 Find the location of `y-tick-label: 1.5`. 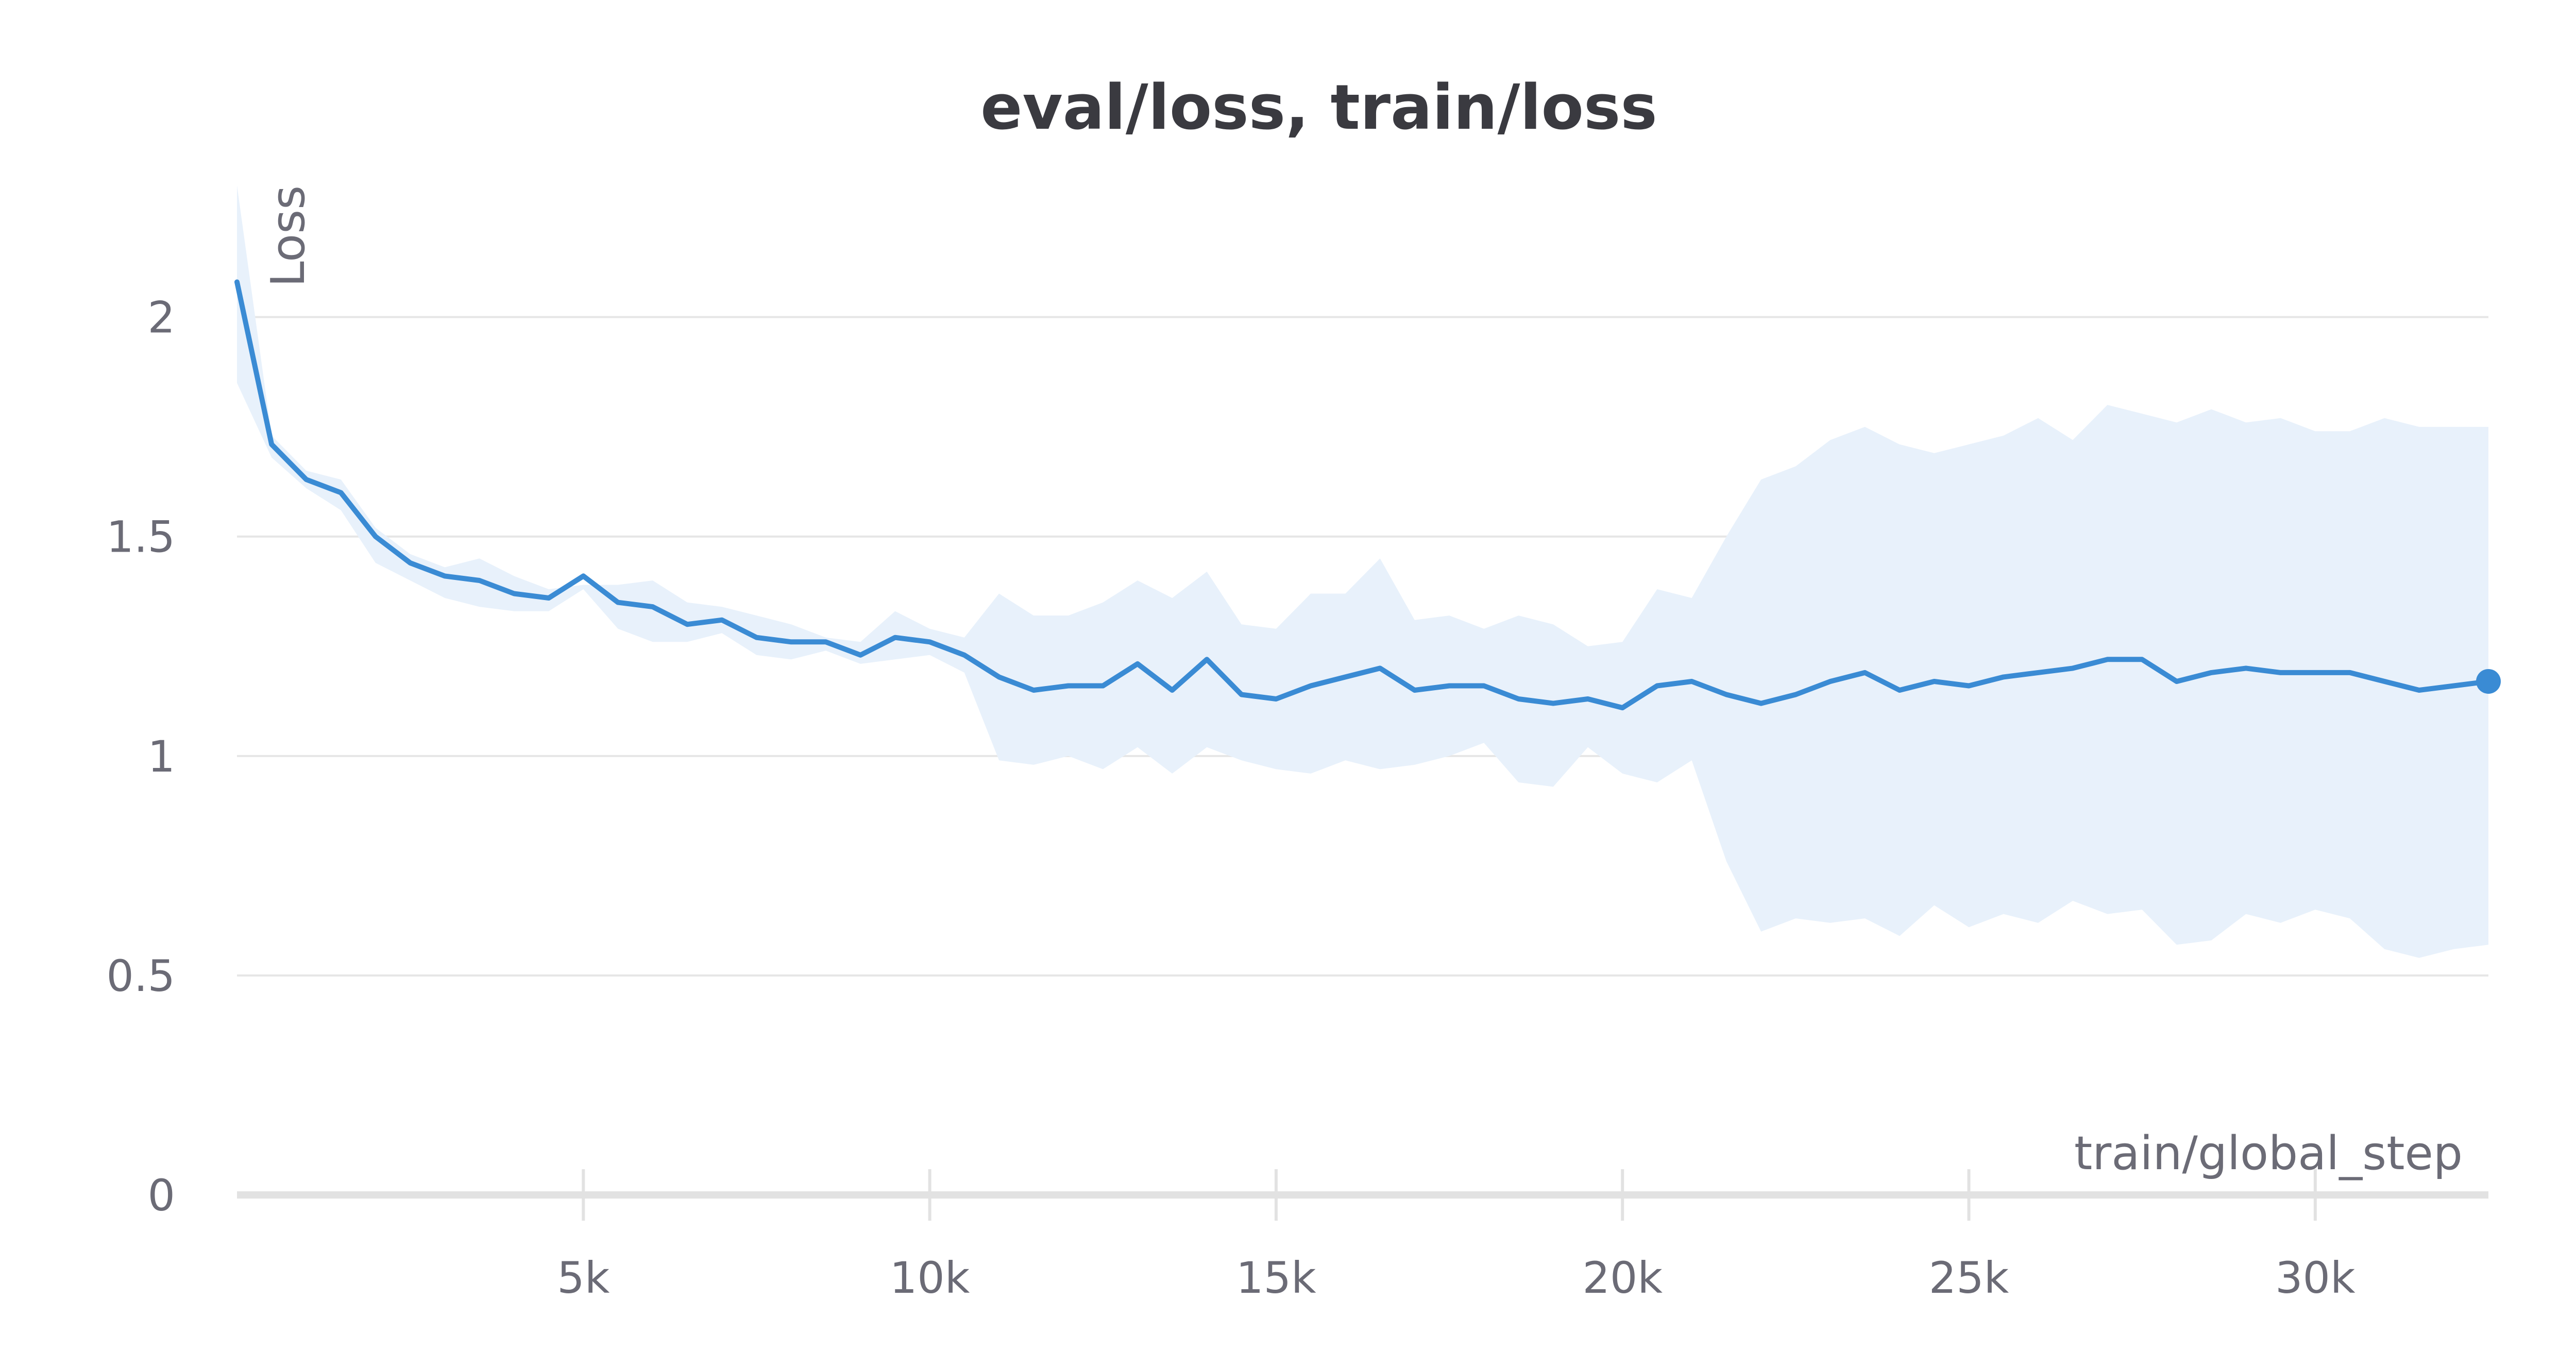

y-tick-label: 1.5 is located at coordinates (140, 537).